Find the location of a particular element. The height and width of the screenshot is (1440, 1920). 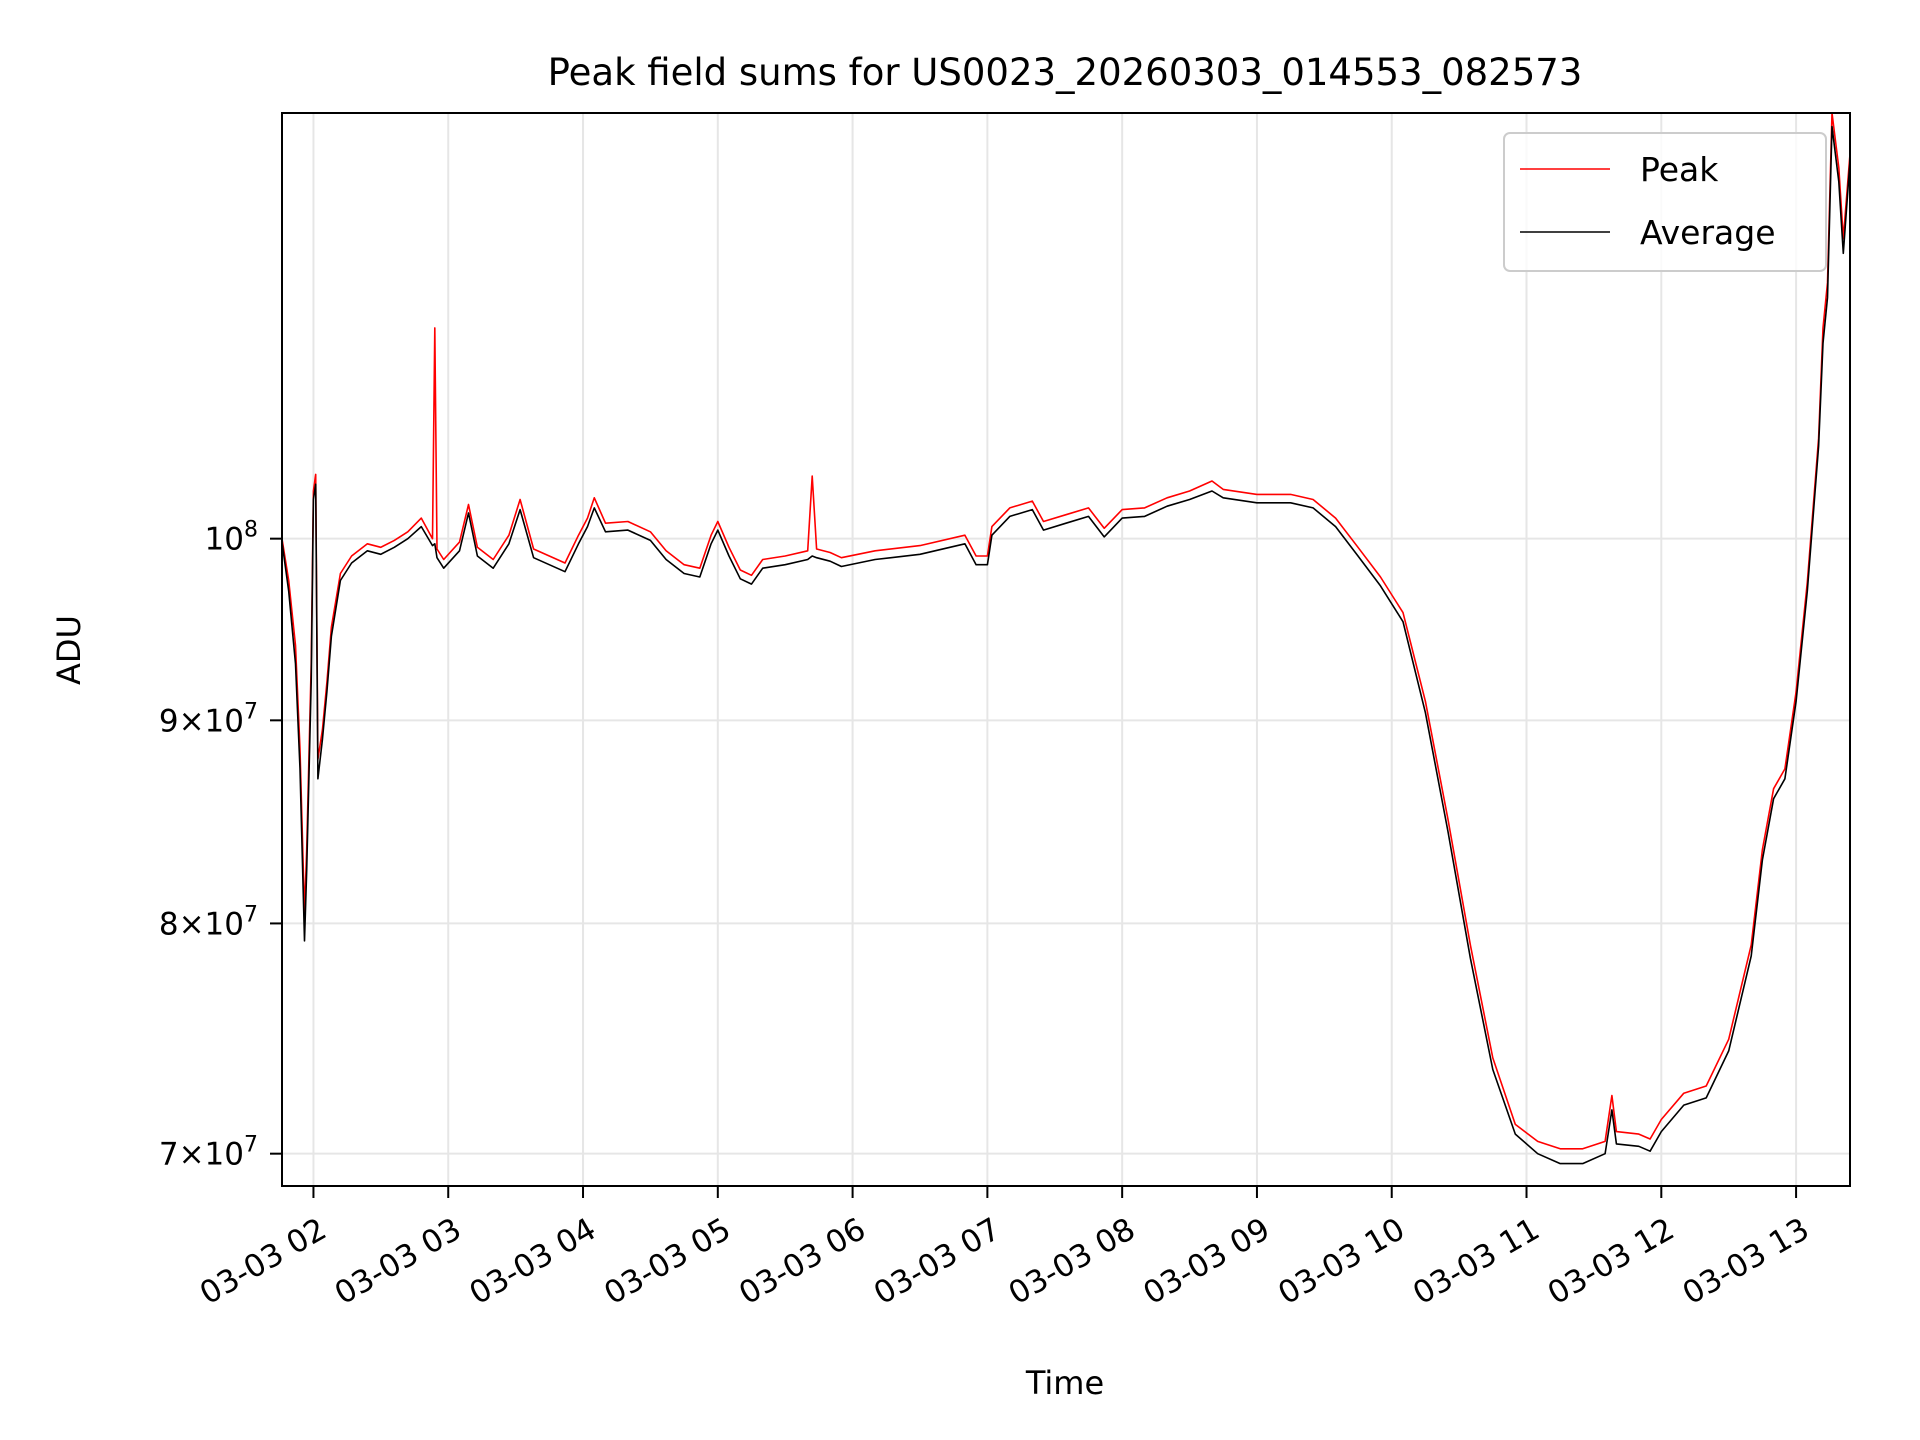

legend-box is located at coordinates (1665, 202).